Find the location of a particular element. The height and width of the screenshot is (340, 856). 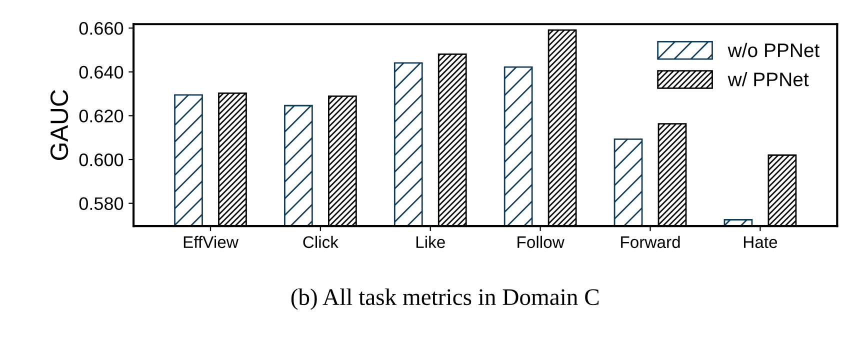

y-tick-label: 0.640 is located at coordinates (101, 72).